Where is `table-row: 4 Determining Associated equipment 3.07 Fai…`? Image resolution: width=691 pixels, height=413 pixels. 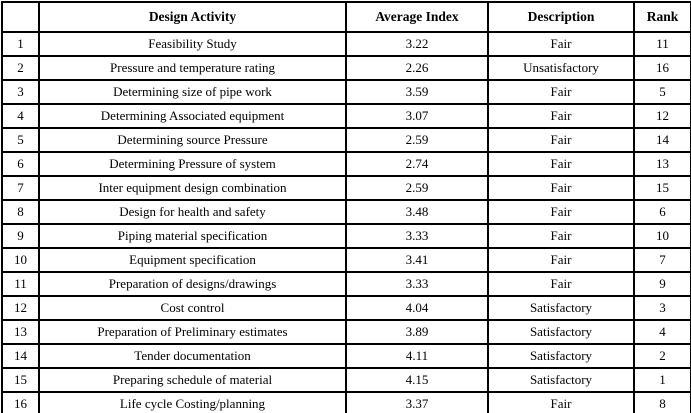 table-row: 4 Determining Associated equipment 3.07 Fai… is located at coordinates (346, 116).